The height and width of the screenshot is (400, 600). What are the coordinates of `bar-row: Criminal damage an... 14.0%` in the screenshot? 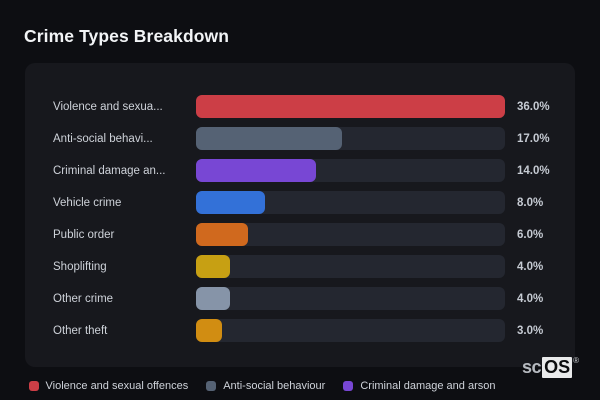 It's located at (314, 170).